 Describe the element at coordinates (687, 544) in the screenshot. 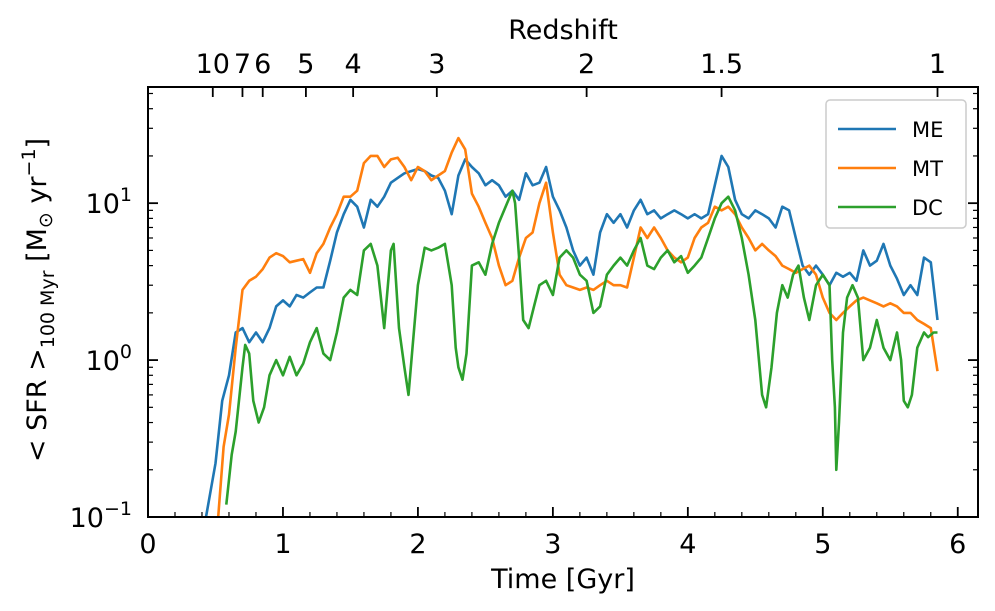

I see `x-tick-label: 4` at that location.